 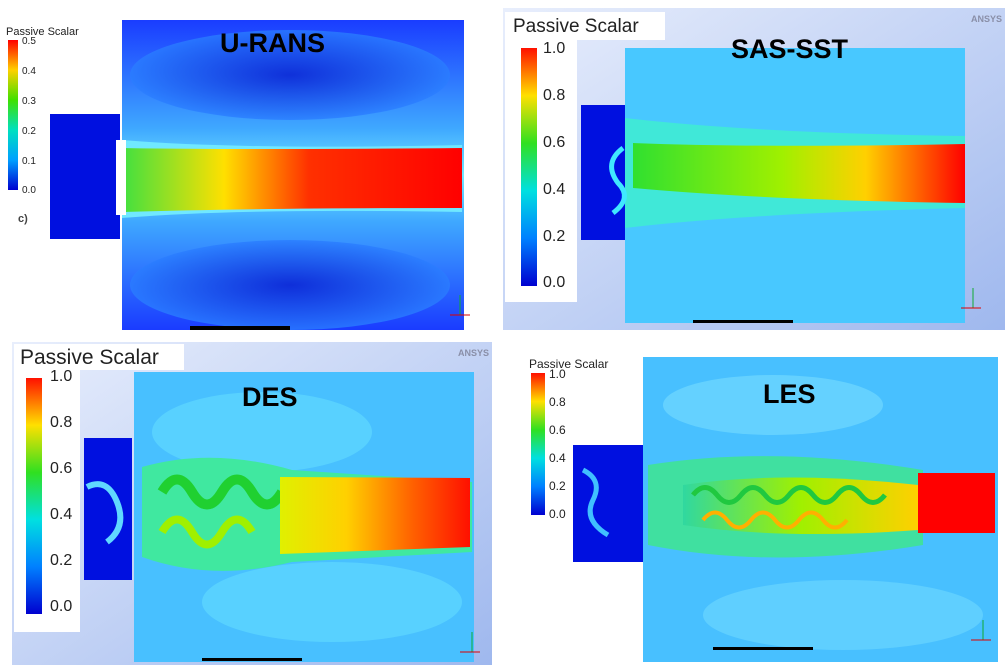 What do you see at coordinates (29, 41) in the screenshot?
I see `urans-tick: 0.5` at bounding box center [29, 41].